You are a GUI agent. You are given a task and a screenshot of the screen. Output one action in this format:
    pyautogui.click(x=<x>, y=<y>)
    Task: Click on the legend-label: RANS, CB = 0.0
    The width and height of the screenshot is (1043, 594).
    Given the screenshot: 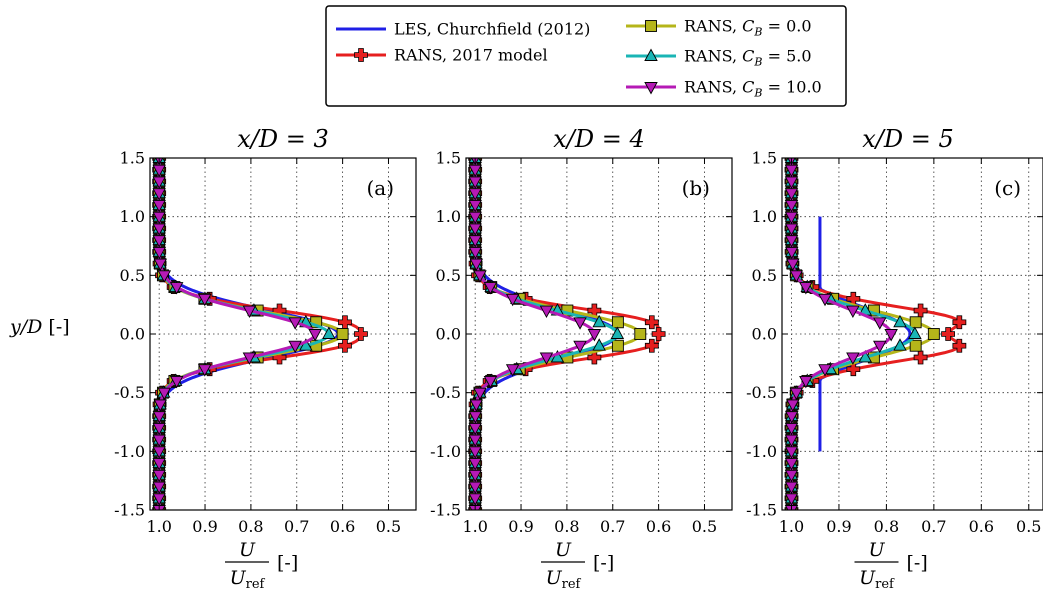 What is the action you would take?
    pyautogui.click(x=748, y=28)
    